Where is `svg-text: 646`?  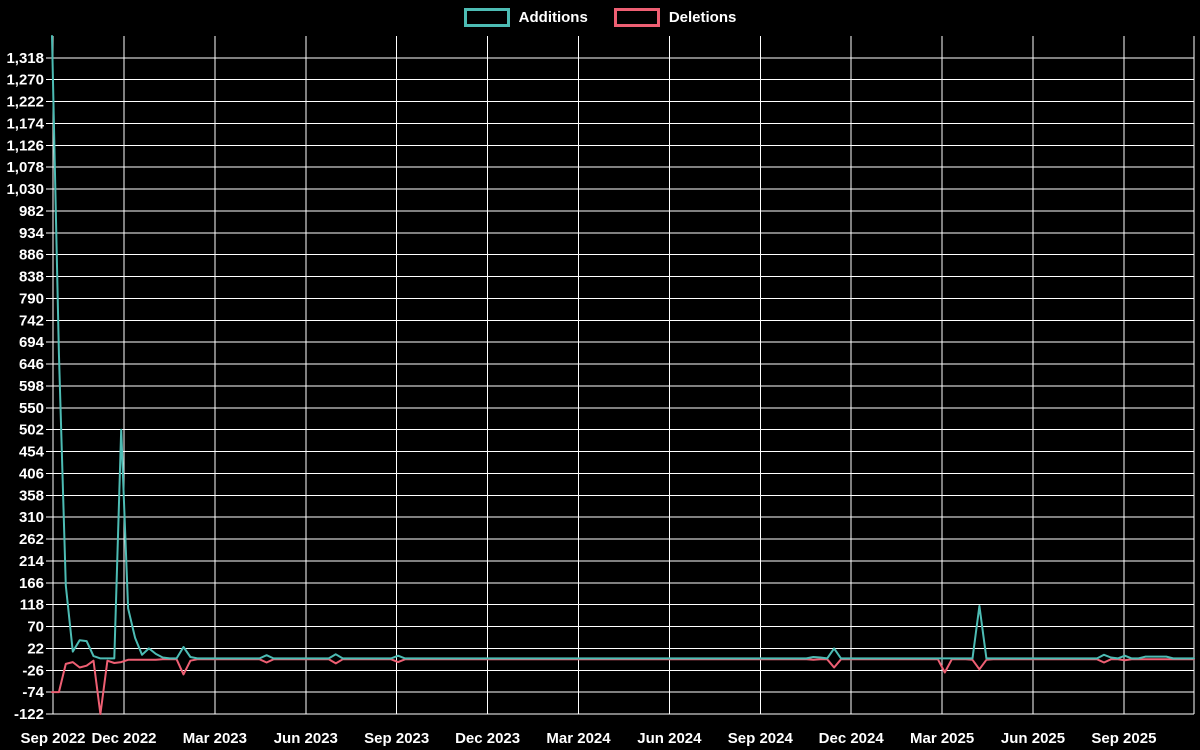
svg-text: 646 is located at coordinates (31, 364).